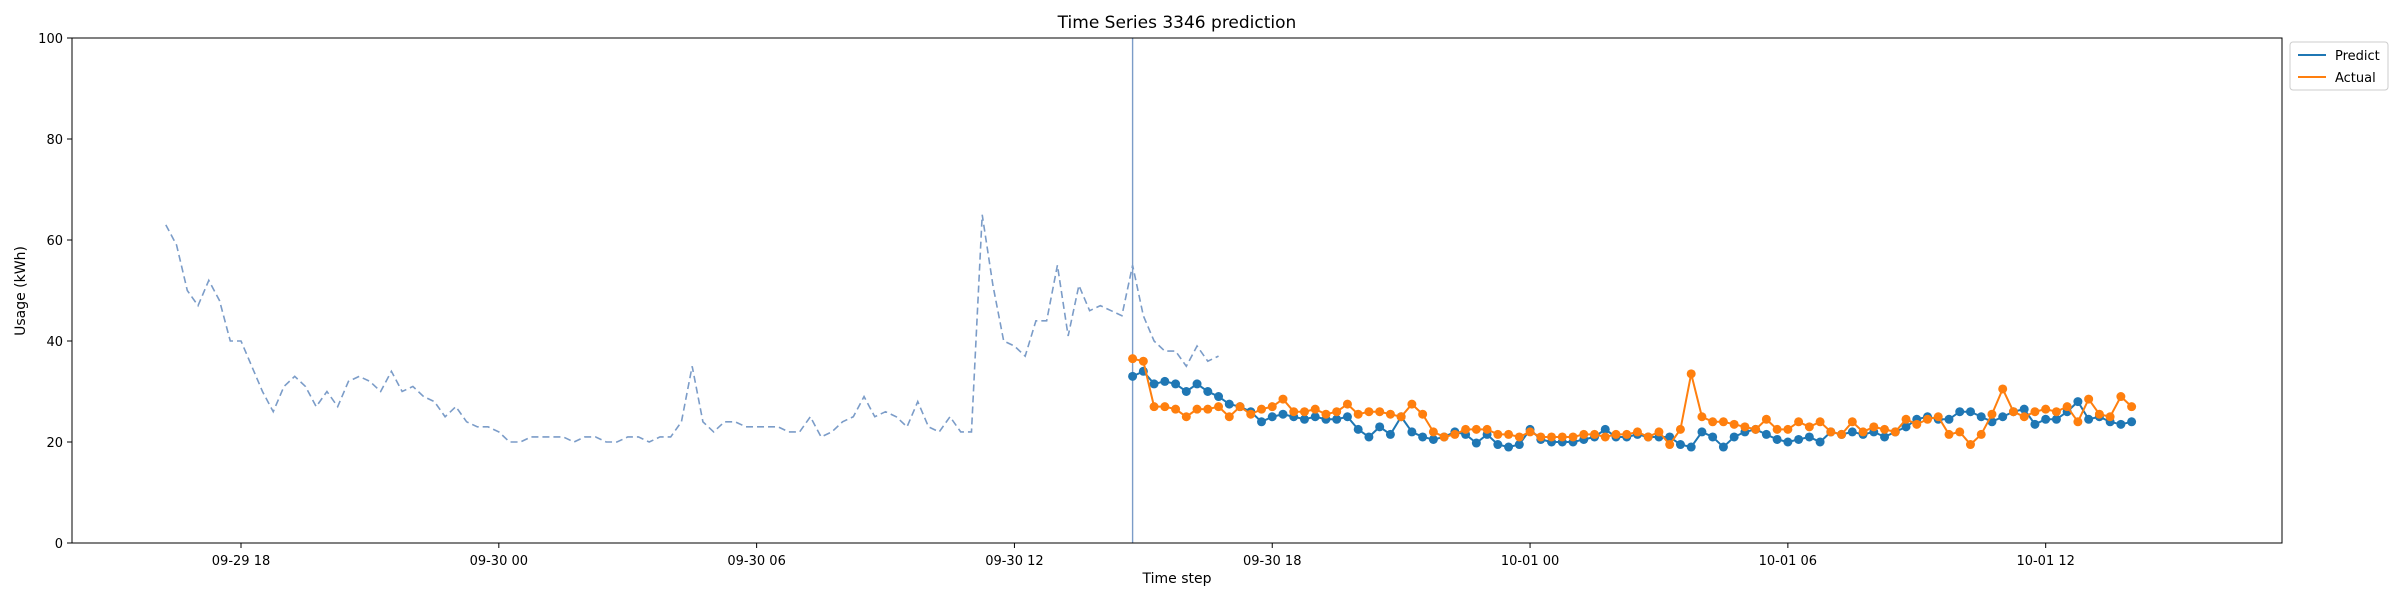 The image size is (2400, 600). What do you see at coordinates (1177, 23) in the screenshot?
I see `chart-title: Time Series 3346 prediction` at bounding box center [1177, 23].